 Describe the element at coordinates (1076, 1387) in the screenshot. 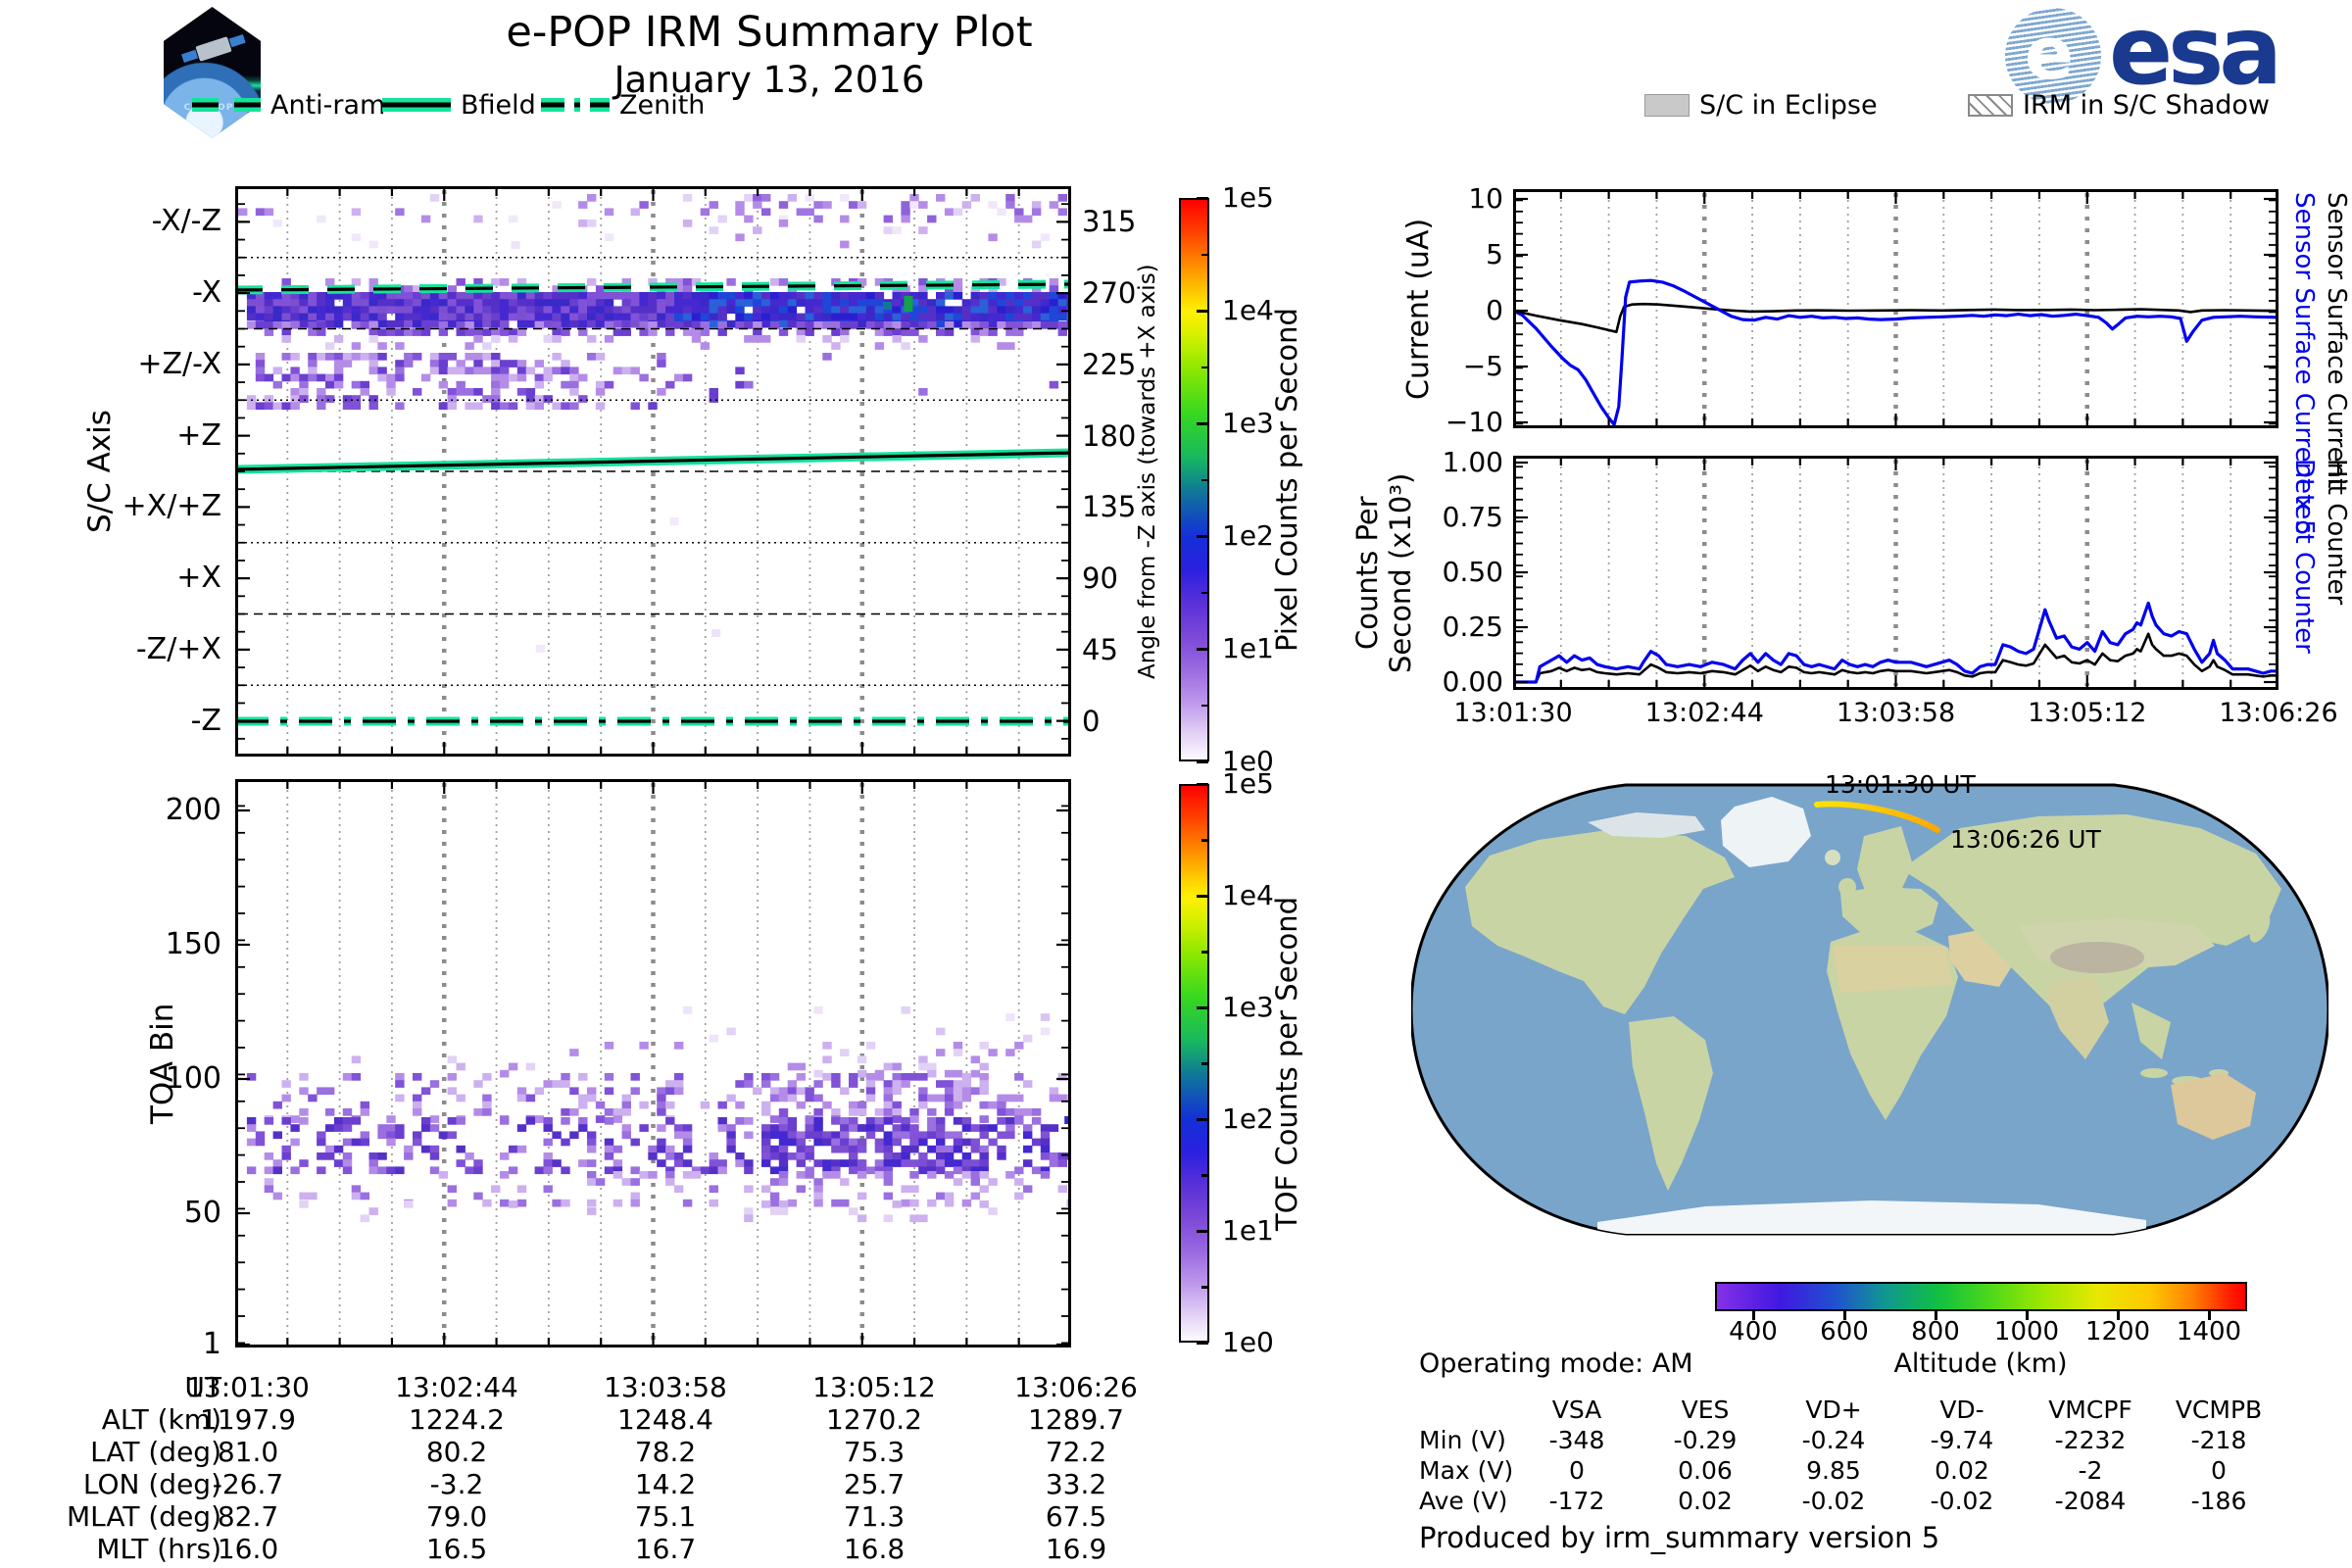

I see `ephemeris-value: 13:06:26` at that location.